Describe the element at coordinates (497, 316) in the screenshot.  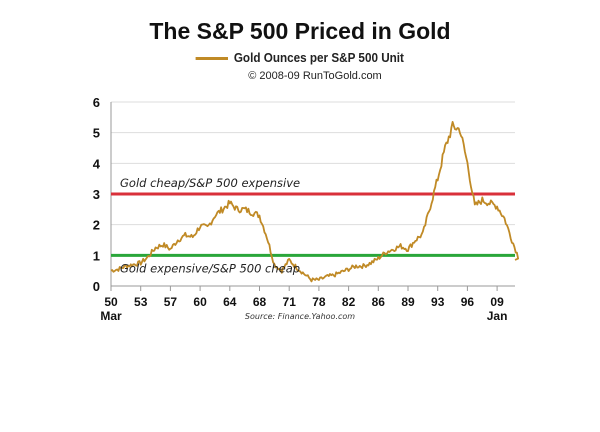
I see `x-tick-sublabel: Jan` at that location.